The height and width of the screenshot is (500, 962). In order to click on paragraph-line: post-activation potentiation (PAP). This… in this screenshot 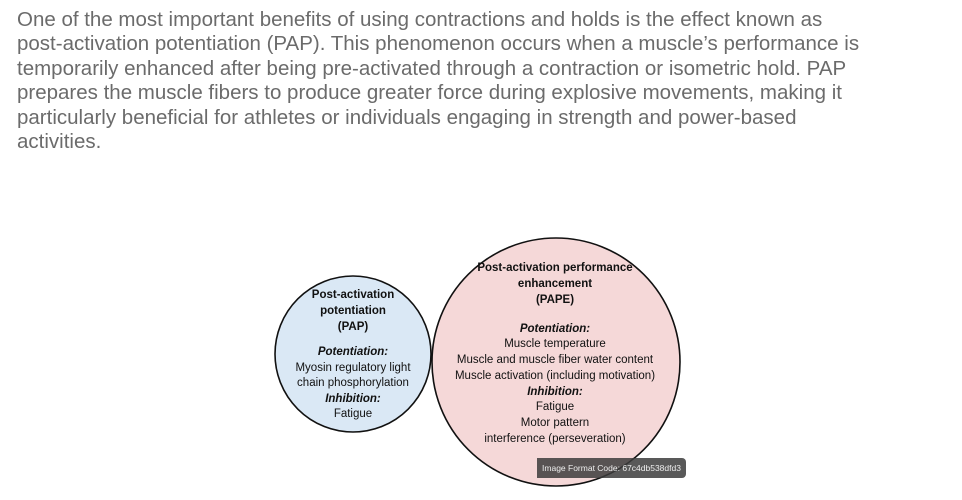, I will do `click(438, 44)`.